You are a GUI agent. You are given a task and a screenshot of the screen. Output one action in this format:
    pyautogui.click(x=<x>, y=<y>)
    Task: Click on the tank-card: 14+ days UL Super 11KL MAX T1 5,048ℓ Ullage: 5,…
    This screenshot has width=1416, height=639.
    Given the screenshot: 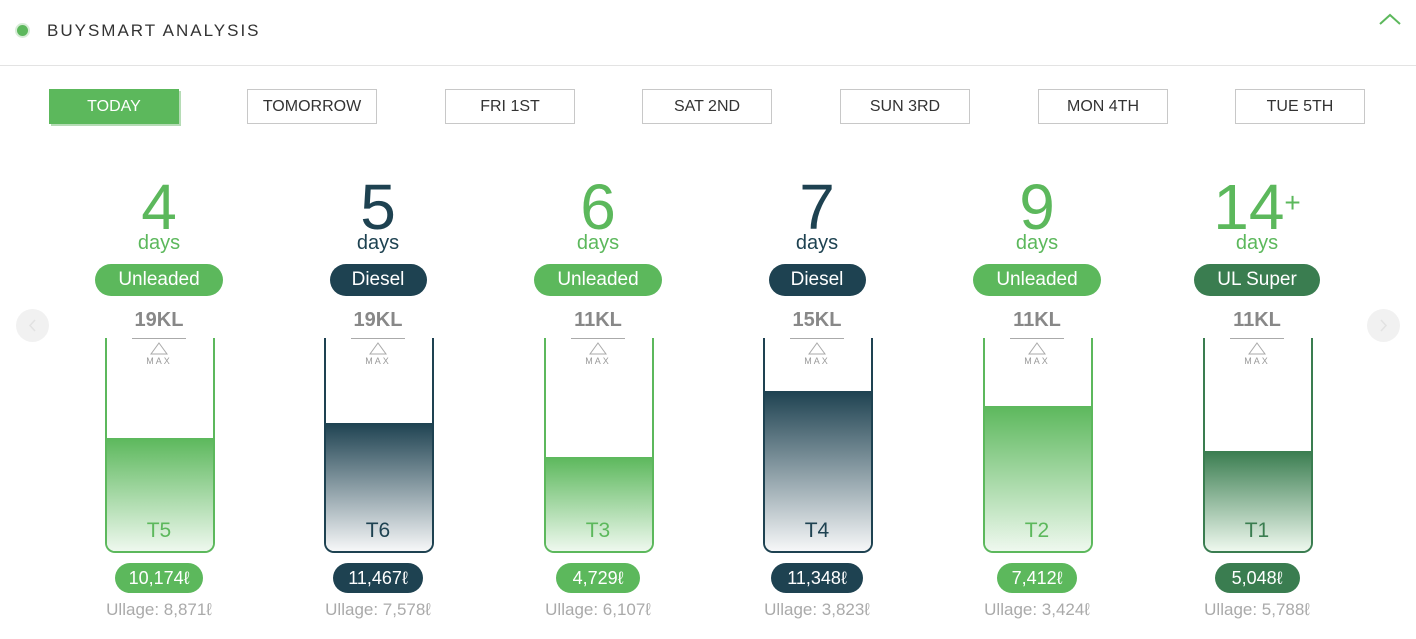 What is the action you would take?
    pyautogui.click(x=1257, y=400)
    